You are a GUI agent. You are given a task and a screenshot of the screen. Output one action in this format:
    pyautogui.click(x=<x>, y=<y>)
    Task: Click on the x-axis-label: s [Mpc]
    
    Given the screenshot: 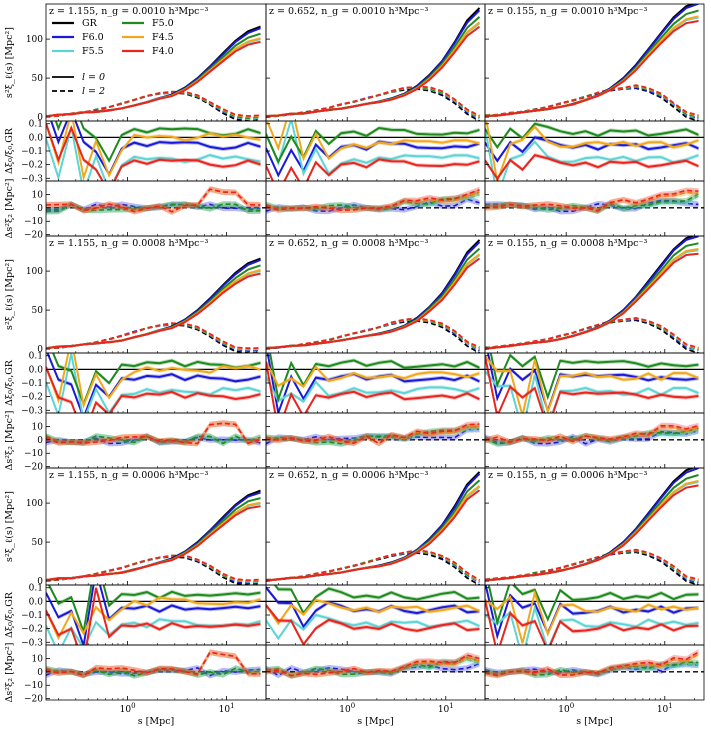 What is the action you would take?
    pyautogui.click(x=156, y=721)
    